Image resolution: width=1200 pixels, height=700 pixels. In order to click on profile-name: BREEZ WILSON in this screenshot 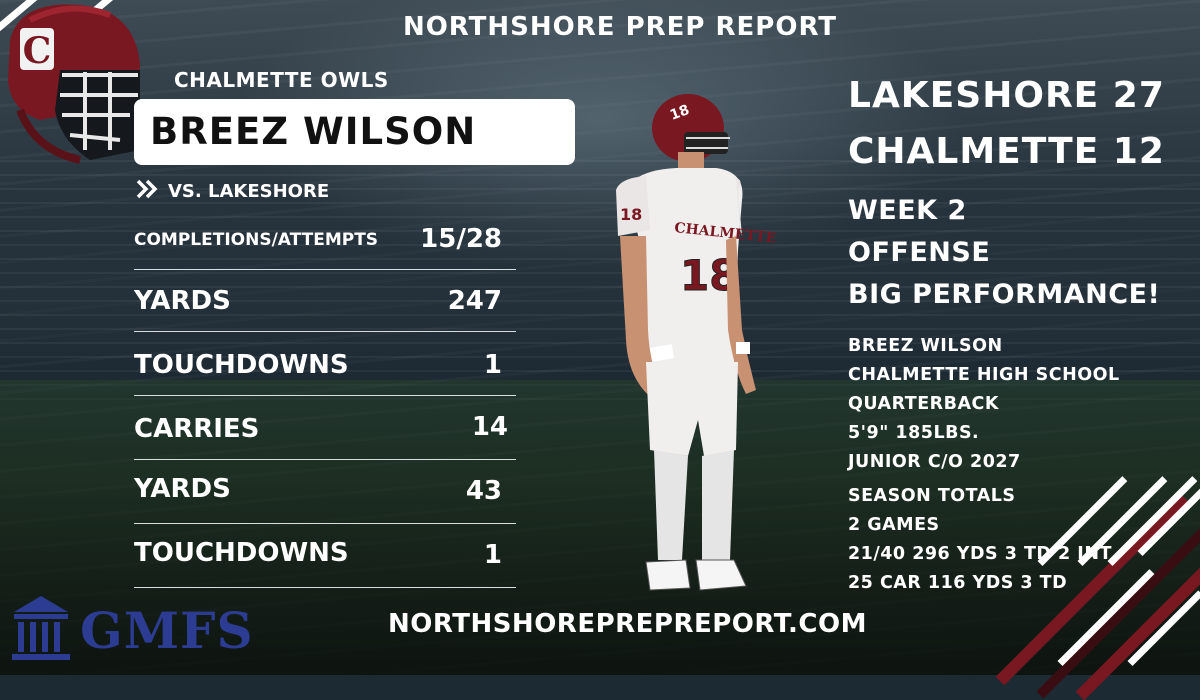, I will do `click(925, 346)`.